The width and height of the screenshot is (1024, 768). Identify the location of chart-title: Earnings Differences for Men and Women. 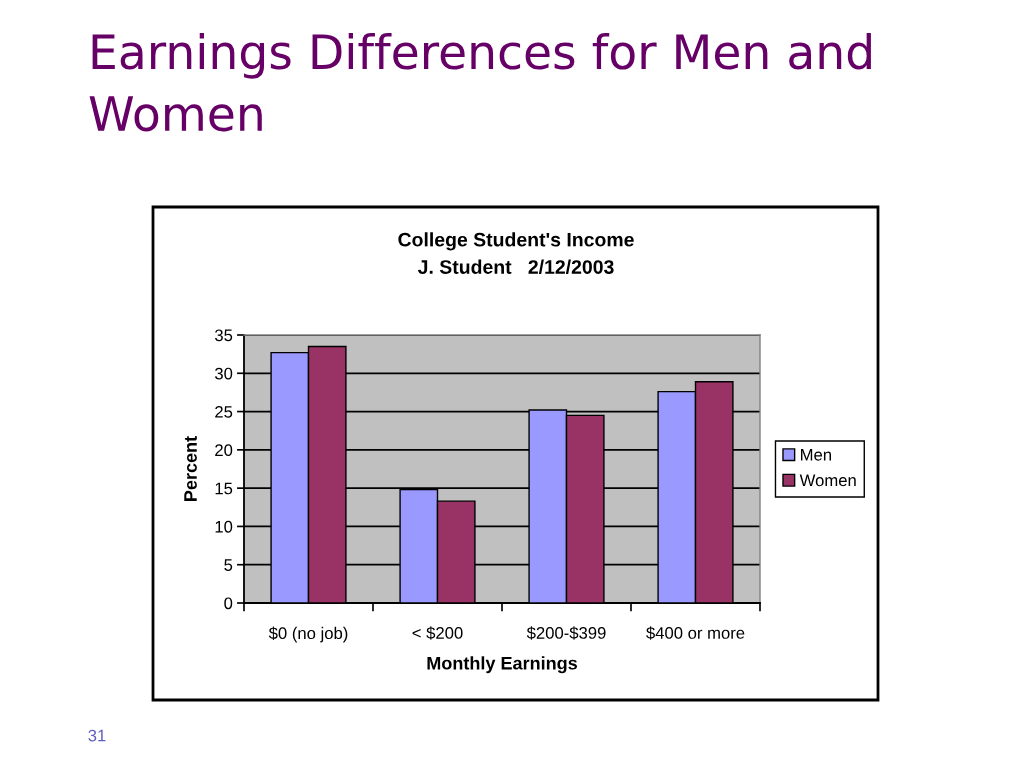
(480, 82).